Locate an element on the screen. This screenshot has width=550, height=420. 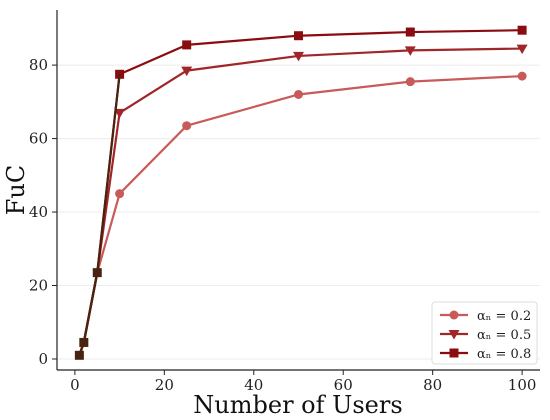
legend-entry: αₙ = 0.5 is located at coordinates (485, 335).